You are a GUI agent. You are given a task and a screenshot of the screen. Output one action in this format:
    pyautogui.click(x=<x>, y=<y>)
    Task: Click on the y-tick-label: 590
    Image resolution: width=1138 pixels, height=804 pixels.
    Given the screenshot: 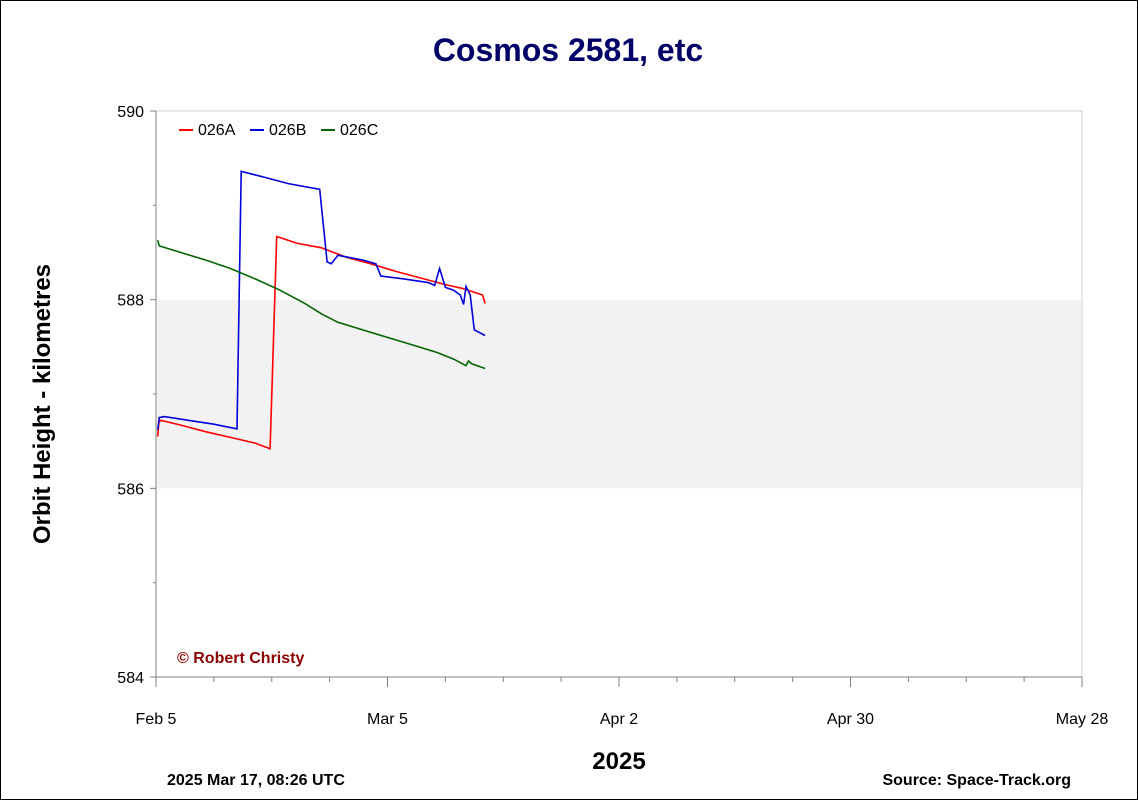 What is the action you would take?
    pyautogui.click(x=130, y=112)
    